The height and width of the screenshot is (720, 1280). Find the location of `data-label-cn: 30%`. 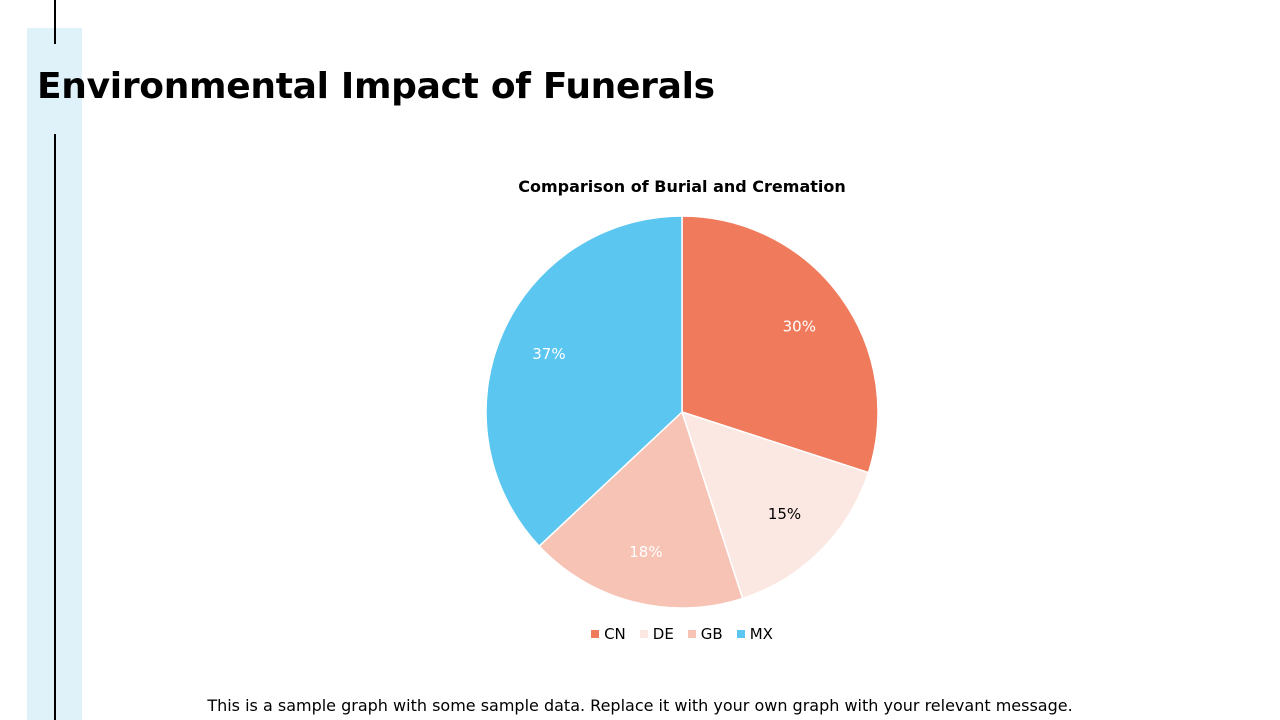

data-label-cn: 30% is located at coordinates (799, 326).